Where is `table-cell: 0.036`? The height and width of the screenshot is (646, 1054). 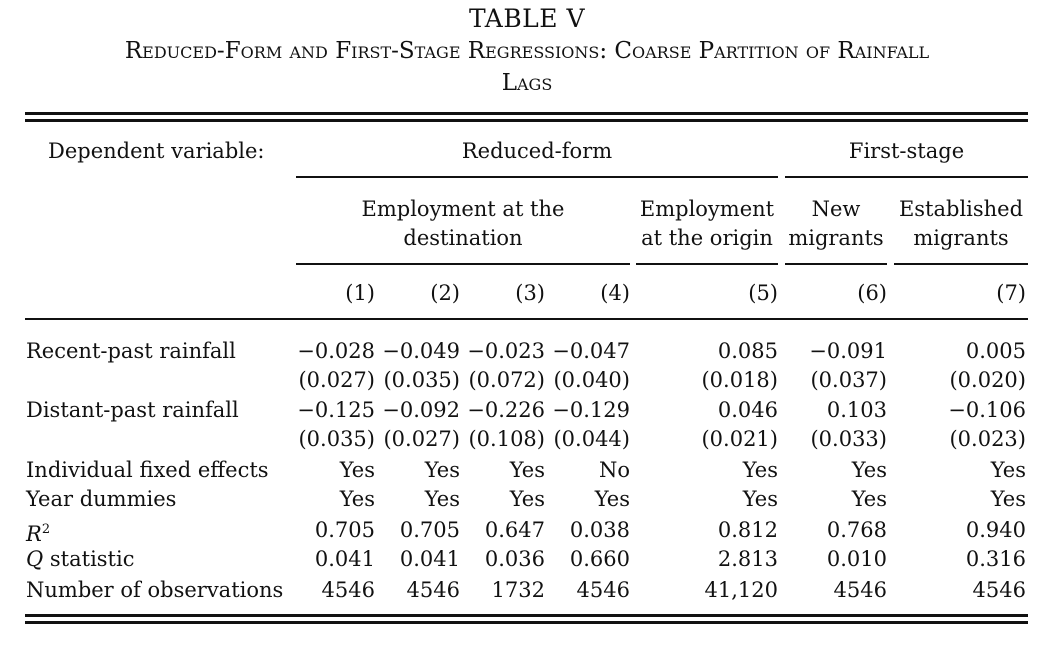
table-cell: 0.036 is located at coordinates (514, 559).